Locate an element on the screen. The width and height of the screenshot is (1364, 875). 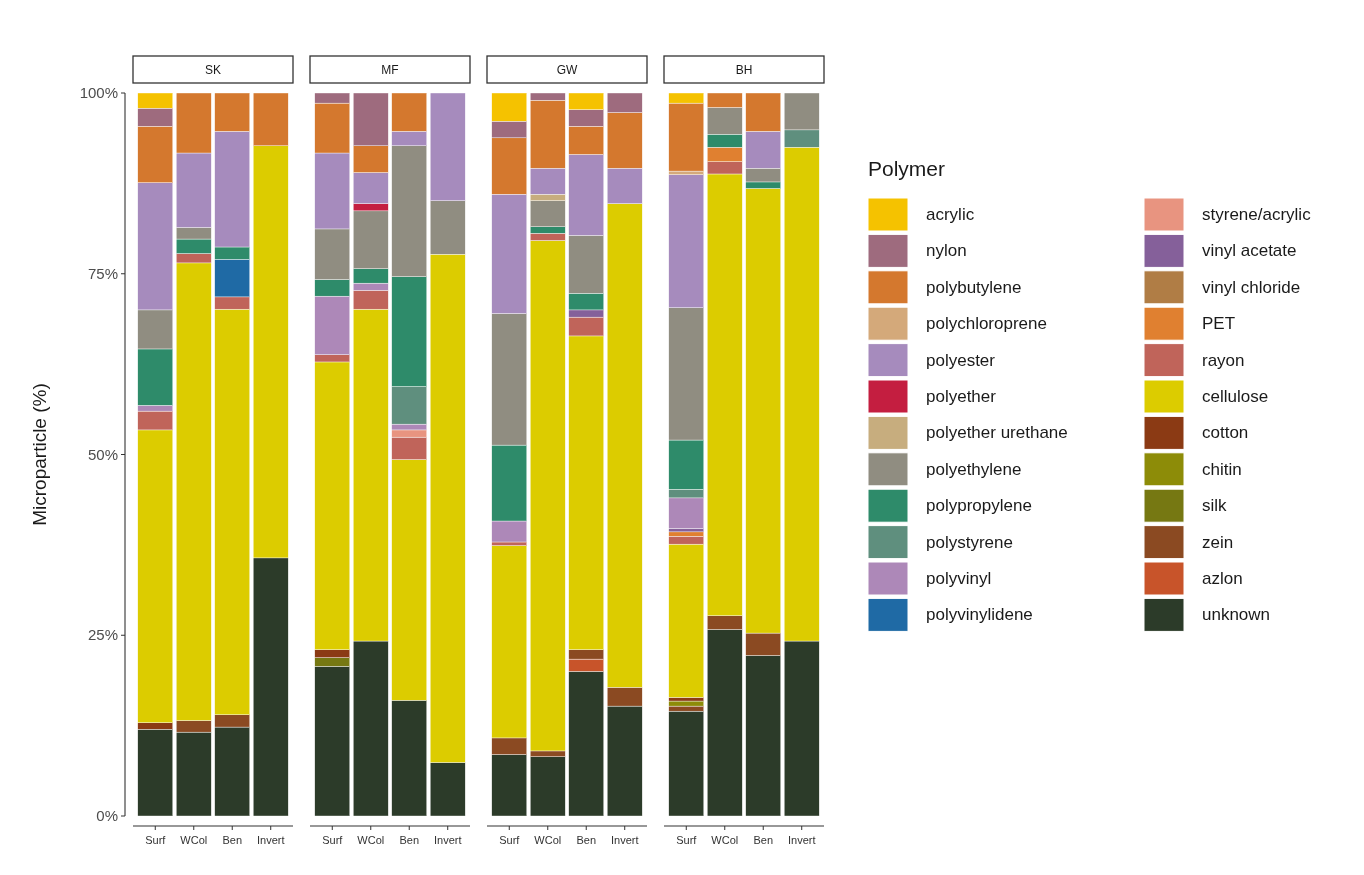
legend-label: polyvinyl is located at coordinates (959, 578).